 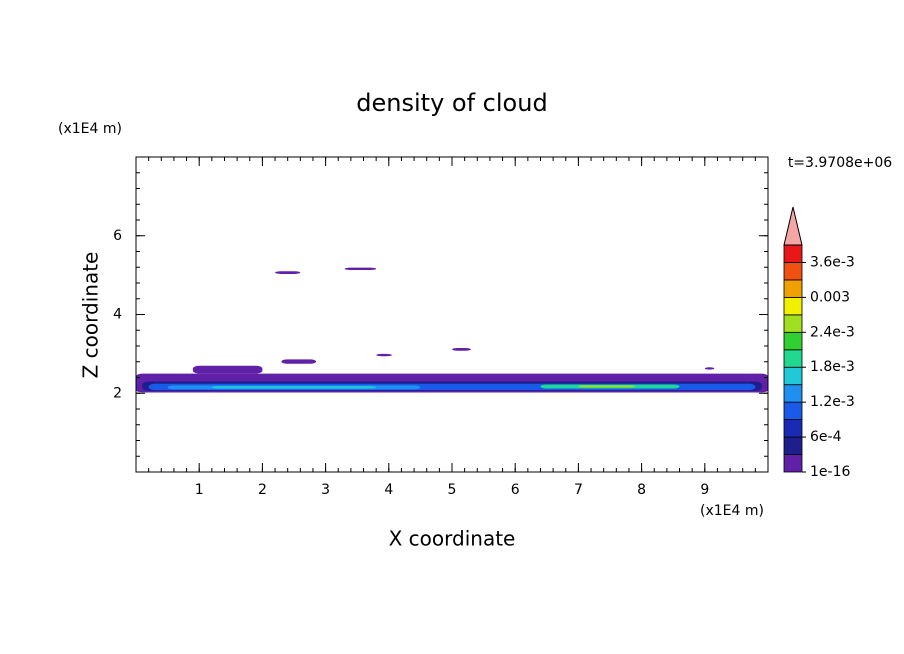 What do you see at coordinates (90, 129) in the screenshot?
I see `y-unit: (x1E4 m)` at bounding box center [90, 129].